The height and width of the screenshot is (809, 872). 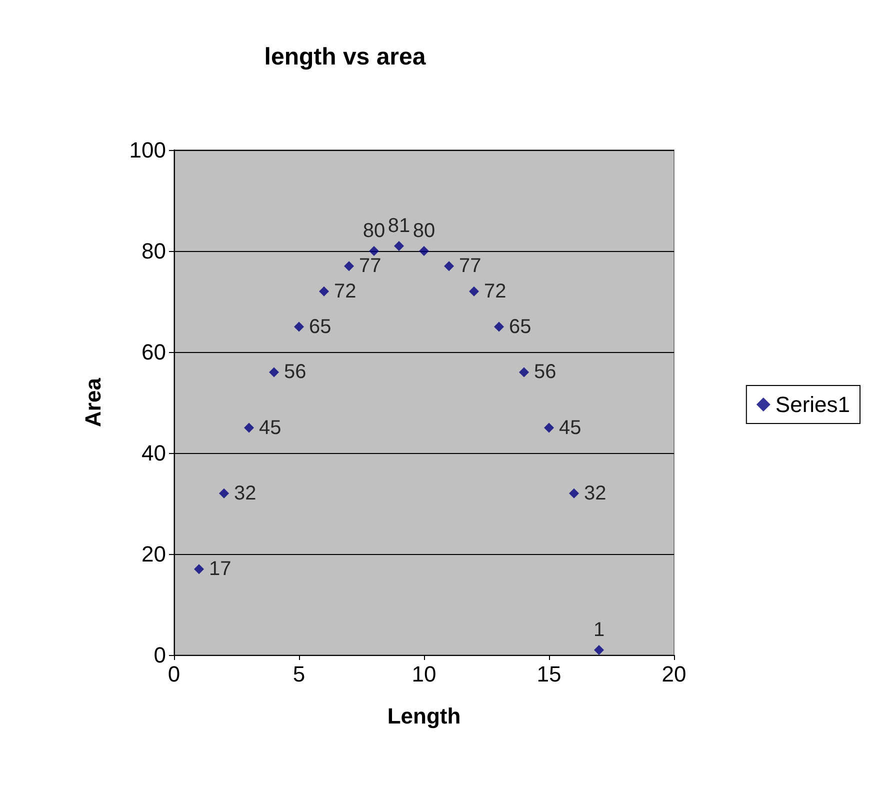 I want to click on y-tick-label: 0, so click(x=160, y=655).